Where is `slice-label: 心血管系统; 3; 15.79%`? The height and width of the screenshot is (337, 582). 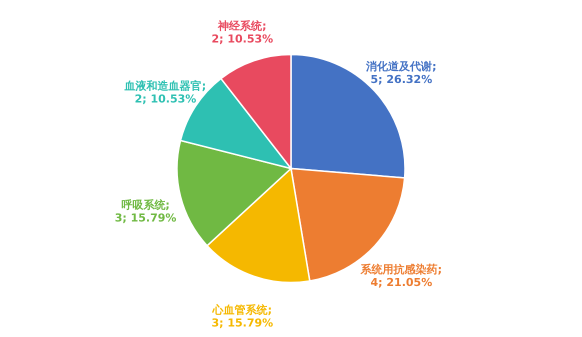 slice-label: 心血管系统; 3; 15.79% is located at coordinates (242, 316).